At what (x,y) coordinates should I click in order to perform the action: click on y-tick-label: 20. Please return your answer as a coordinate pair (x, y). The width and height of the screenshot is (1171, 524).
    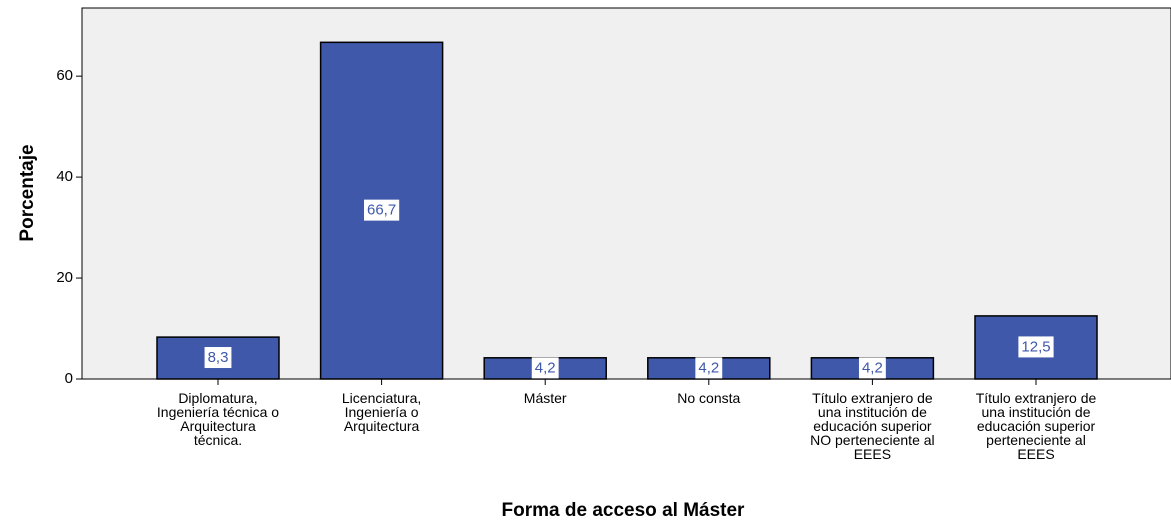
    Looking at the image, I should click on (64, 277).